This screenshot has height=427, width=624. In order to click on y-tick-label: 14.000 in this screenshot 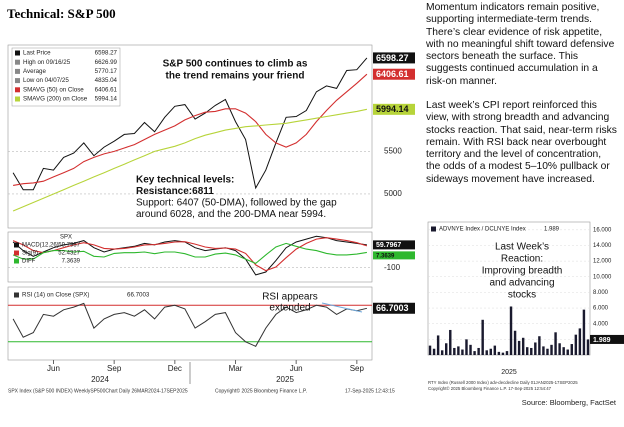, I will do `click(602, 246)`.